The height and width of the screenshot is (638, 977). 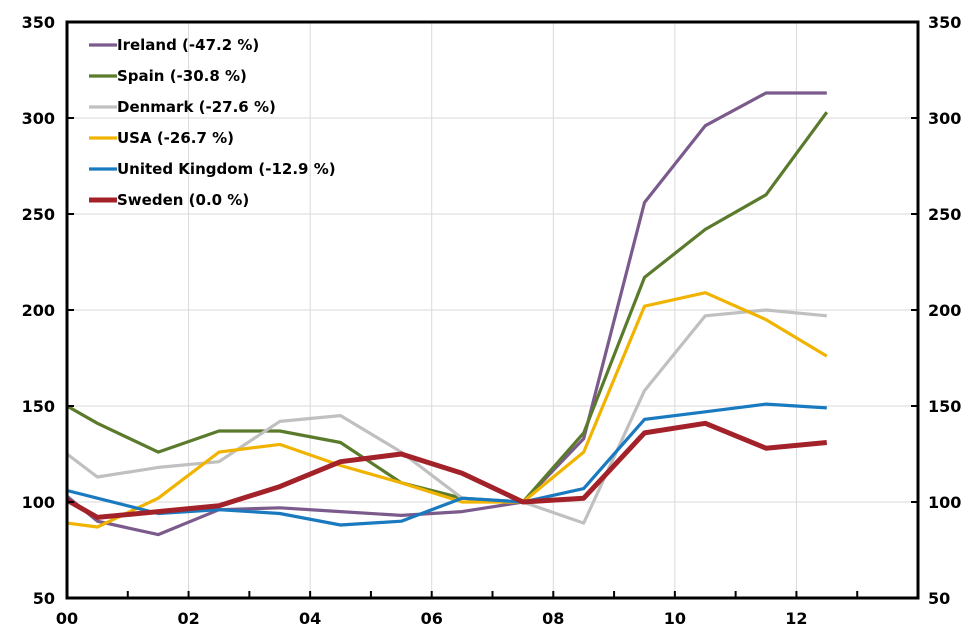 I want to click on x-tick-label: 12, so click(x=796, y=618).